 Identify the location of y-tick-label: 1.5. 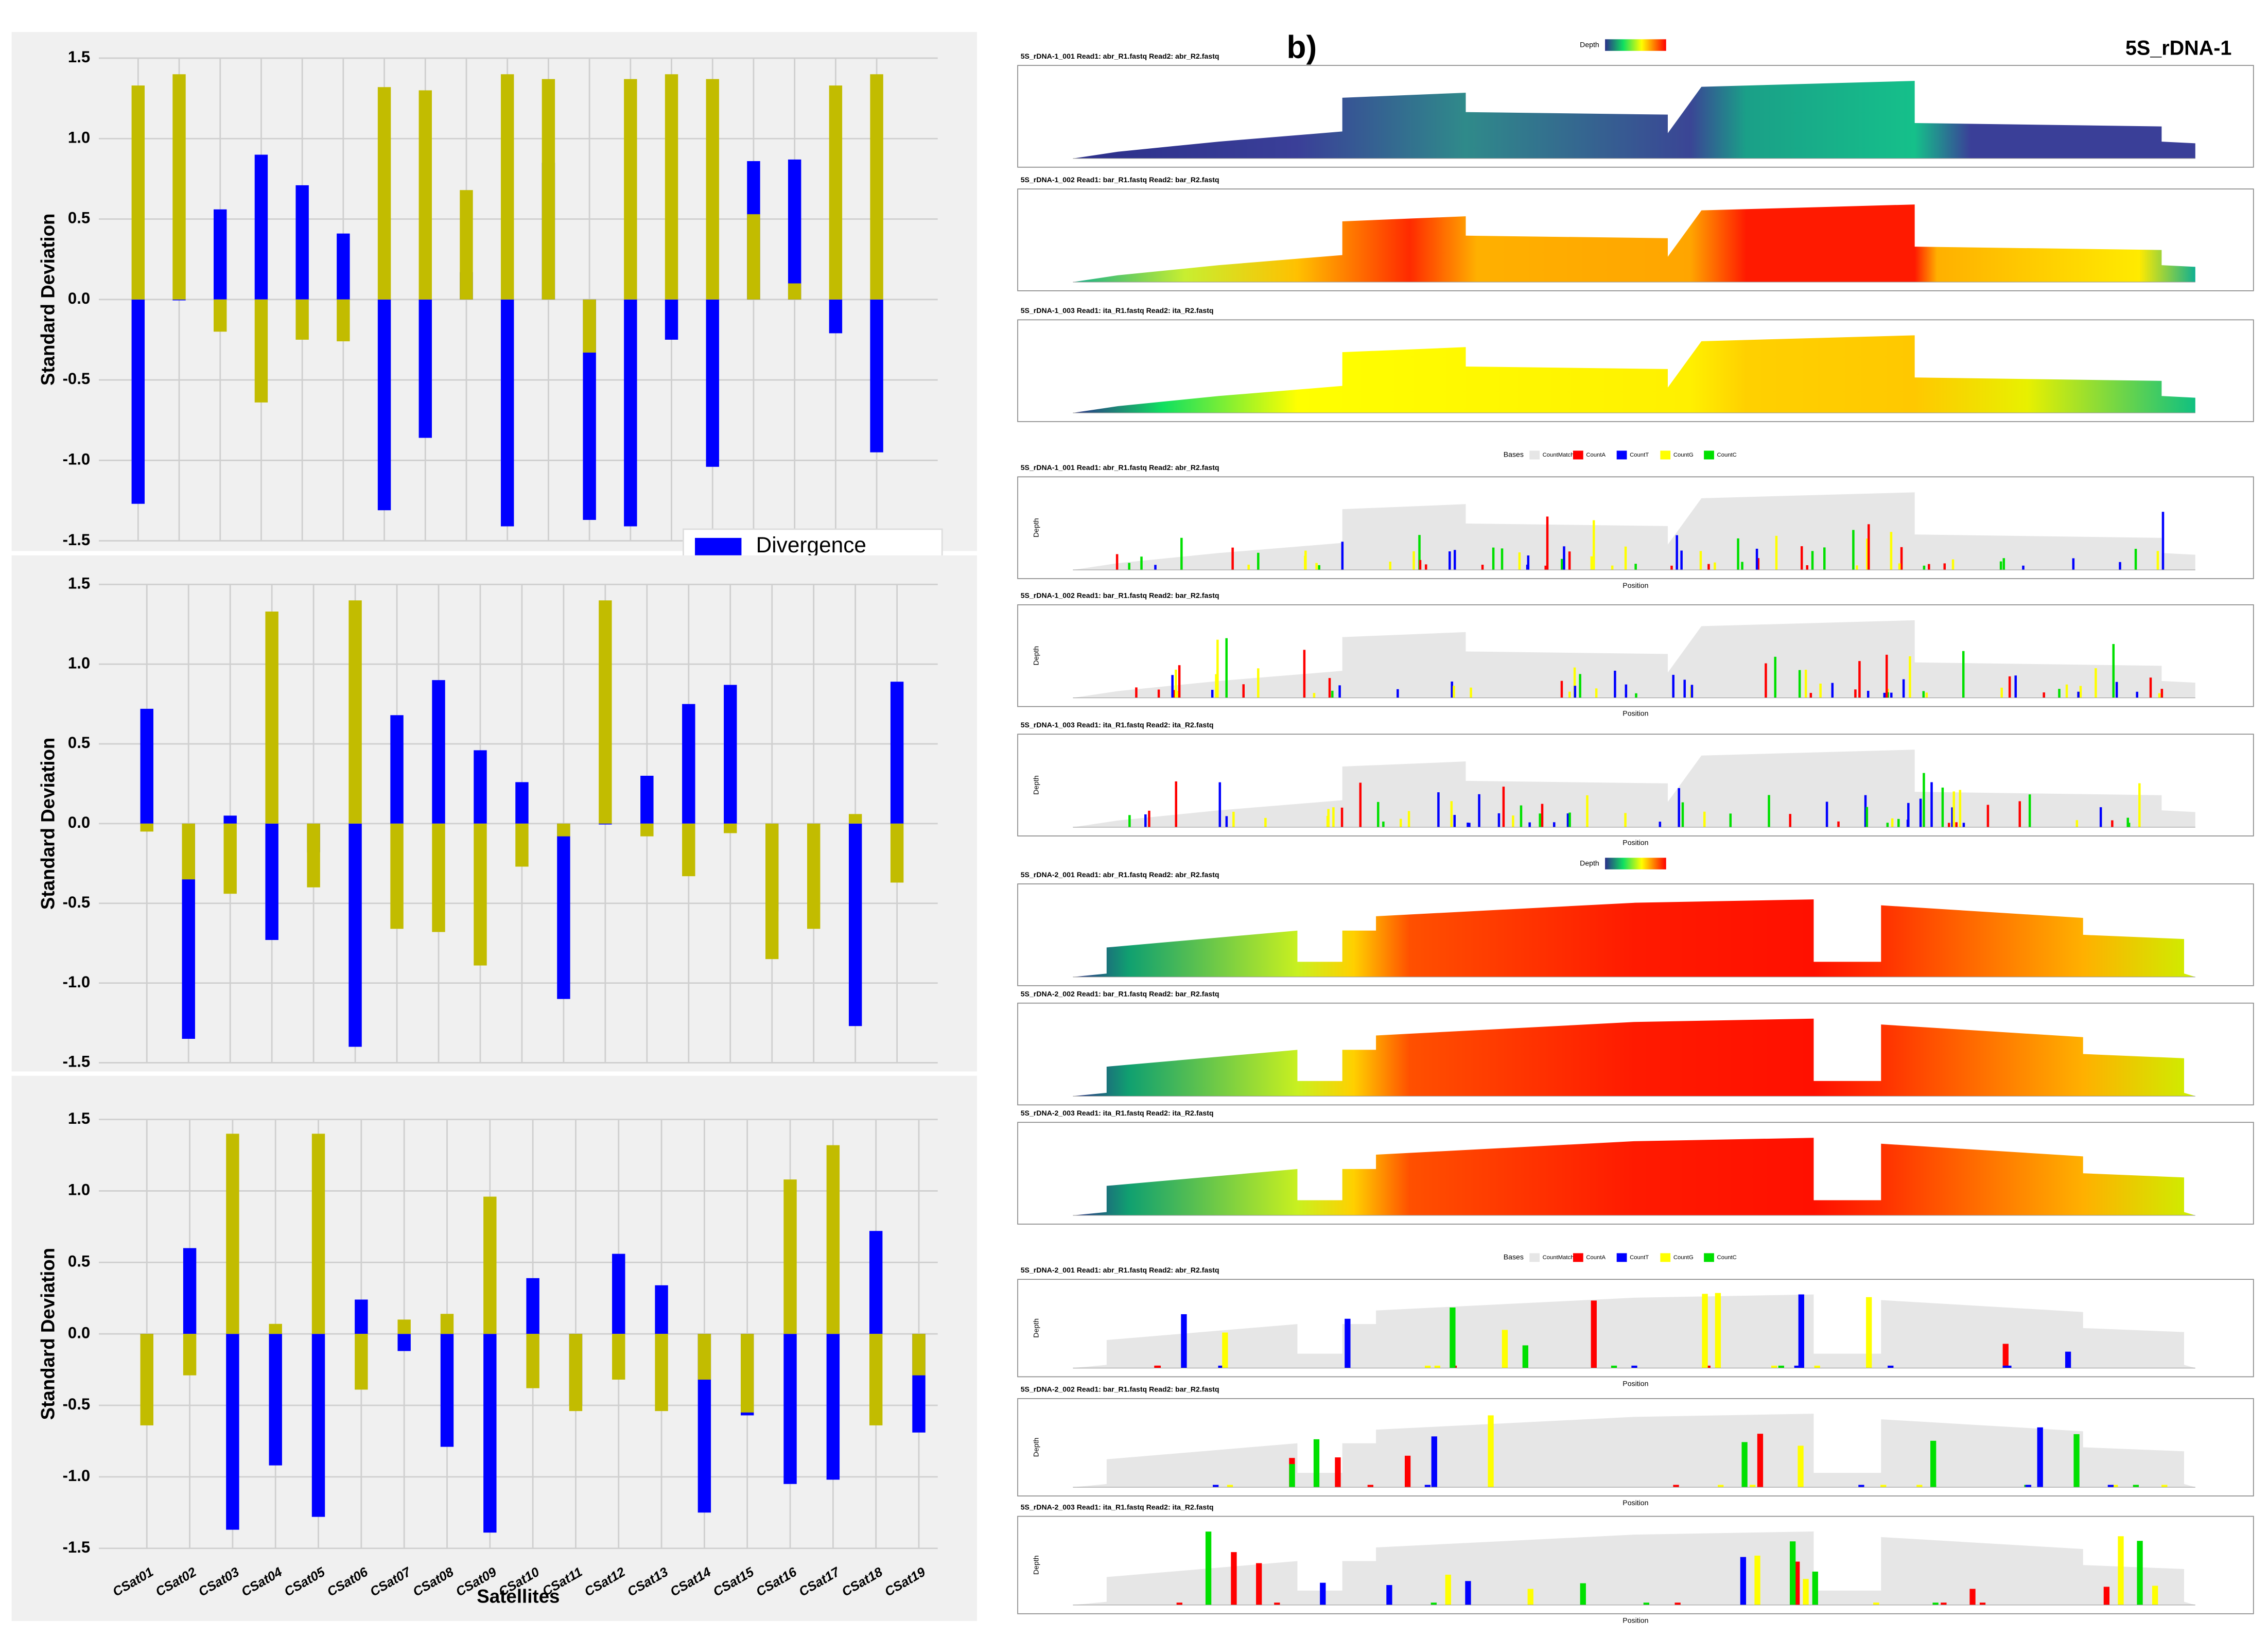
(79, 57).